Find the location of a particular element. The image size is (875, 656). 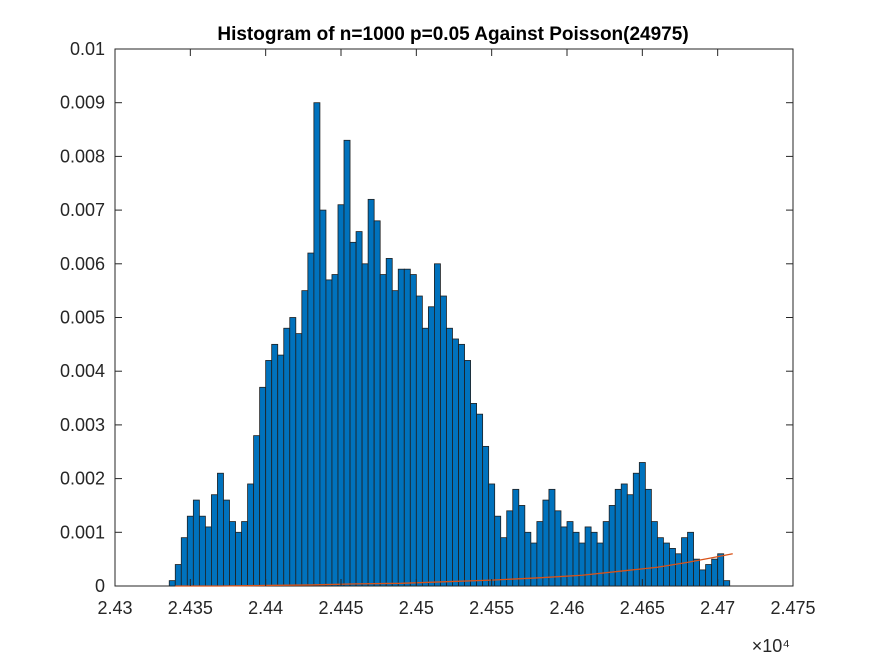

x-axis-exponent-label: ×10⁴ is located at coordinates (771, 646).